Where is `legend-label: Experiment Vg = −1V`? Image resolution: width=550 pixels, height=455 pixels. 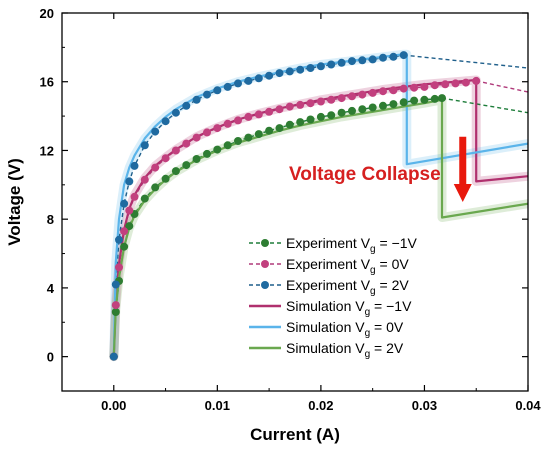
legend-label: Experiment Vg = −1V is located at coordinates (352, 245).